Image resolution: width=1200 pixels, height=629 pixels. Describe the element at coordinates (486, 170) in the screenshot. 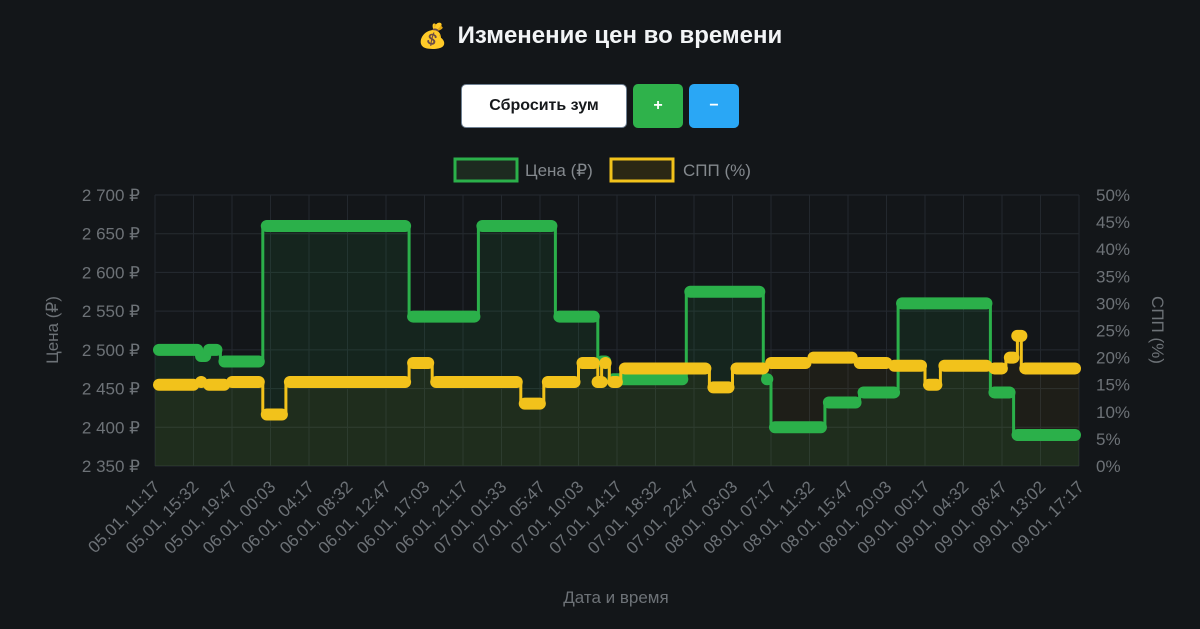

I see `legend-swatch-price` at that location.